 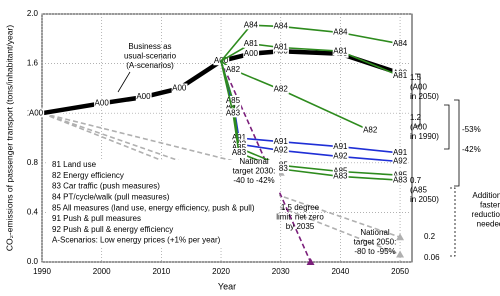 I want to click on point-label-text: A92, so click(x=400, y=161).